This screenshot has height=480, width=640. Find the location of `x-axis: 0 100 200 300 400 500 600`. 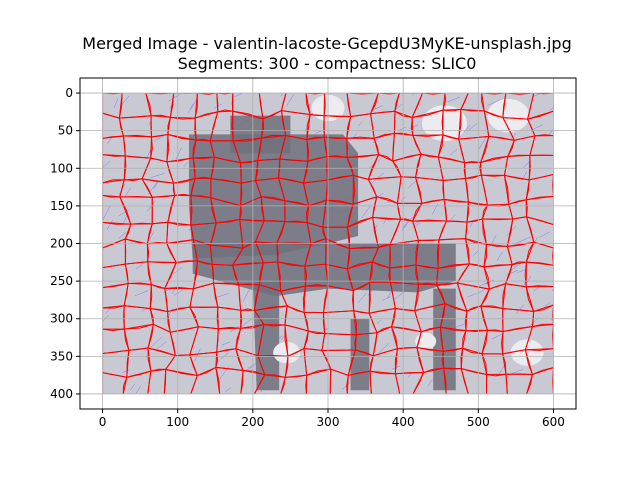

x-axis: 0 100 200 300 400 500 600 is located at coordinates (332, 419).